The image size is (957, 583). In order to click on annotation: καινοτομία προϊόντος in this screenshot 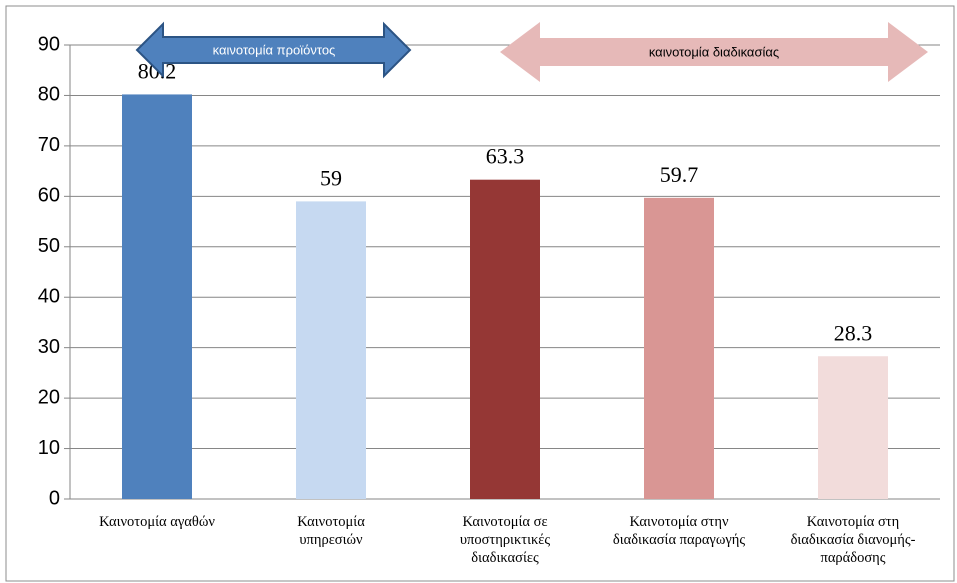, I will do `click(274, 49)`.